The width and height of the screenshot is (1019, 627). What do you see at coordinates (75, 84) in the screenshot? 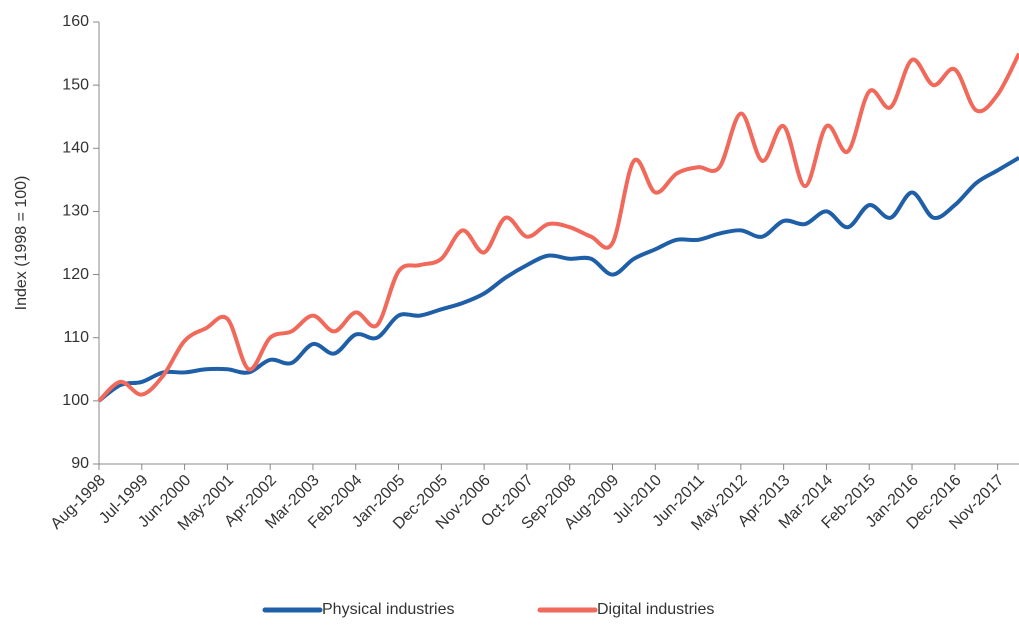
I see `y-tick-label: 150` at bounding box center [75, 84].